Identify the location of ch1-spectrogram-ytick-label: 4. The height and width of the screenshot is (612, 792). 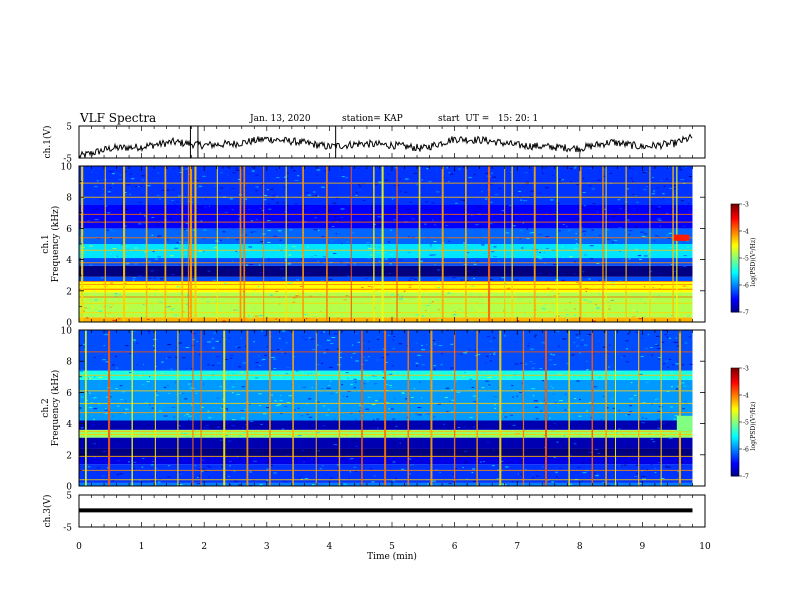
(69, 261).